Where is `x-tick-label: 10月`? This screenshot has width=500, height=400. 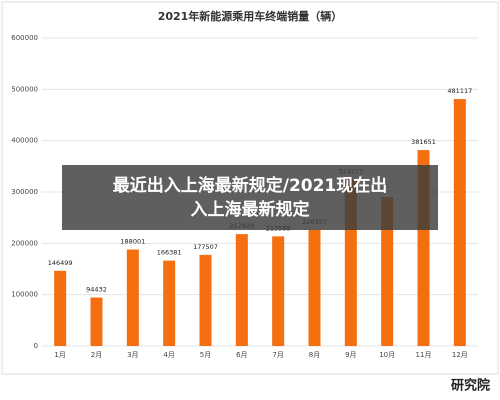
x-tick-label: 10月 is located at coordinates (387, 355).